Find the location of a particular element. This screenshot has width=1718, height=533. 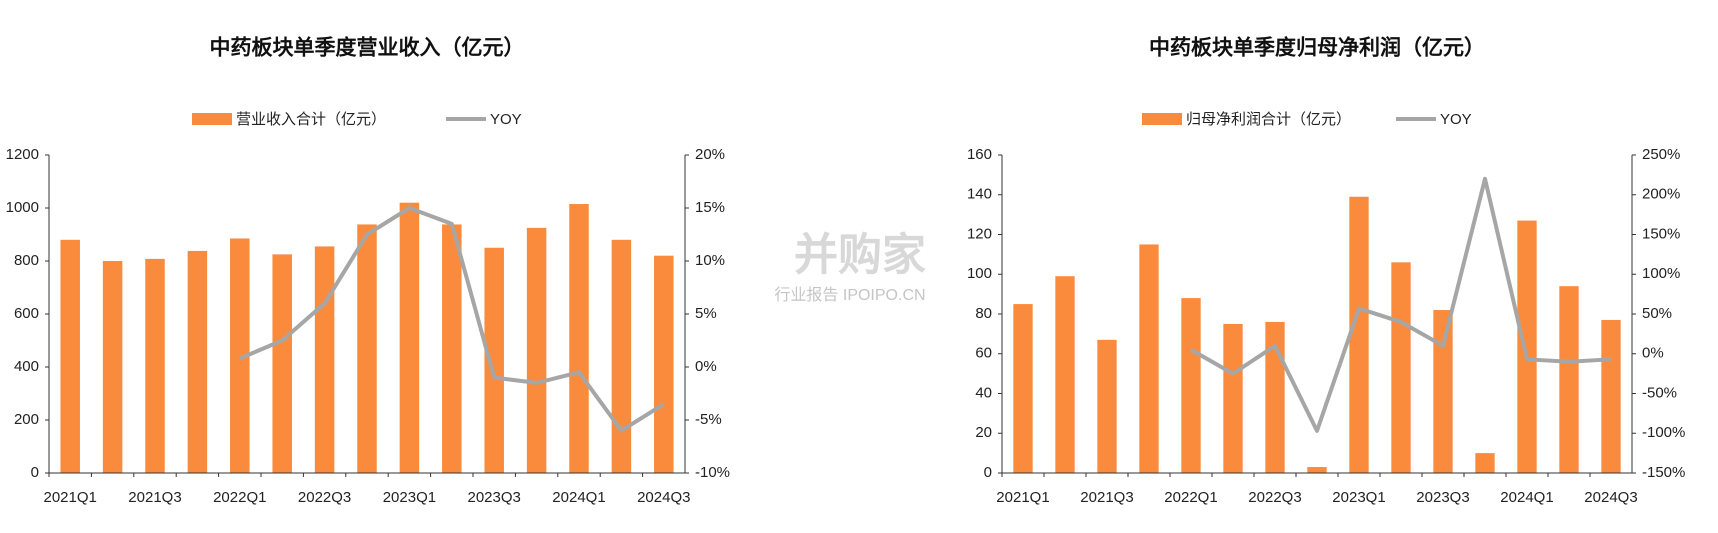

y2-tick-label: 150% is located at coordinates (1661, 233).